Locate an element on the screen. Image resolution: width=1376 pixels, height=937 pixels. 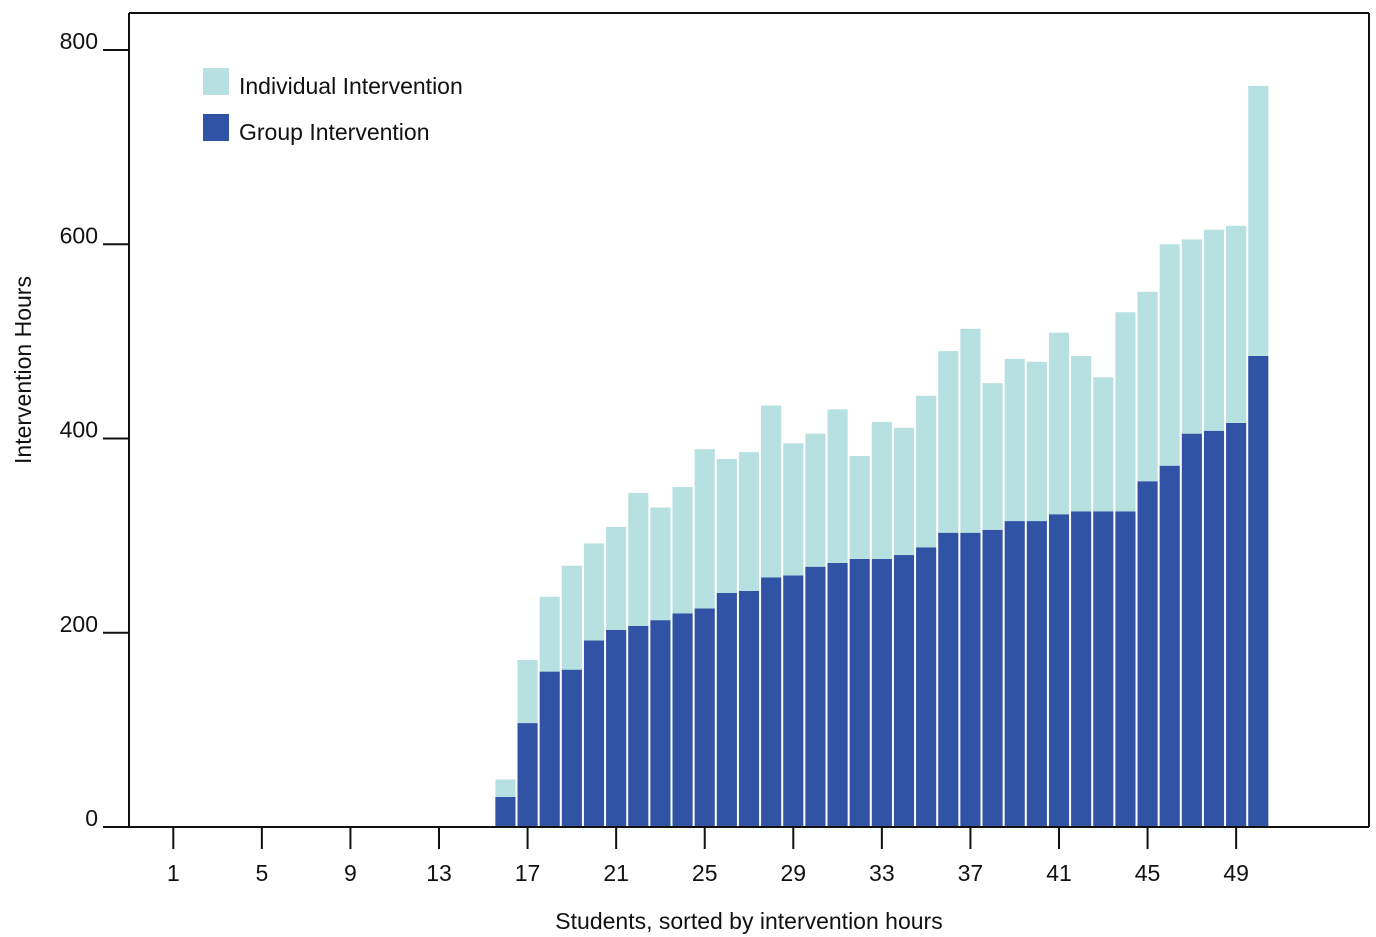
x-tick-label: 33 is located at coordinates (882, 873).